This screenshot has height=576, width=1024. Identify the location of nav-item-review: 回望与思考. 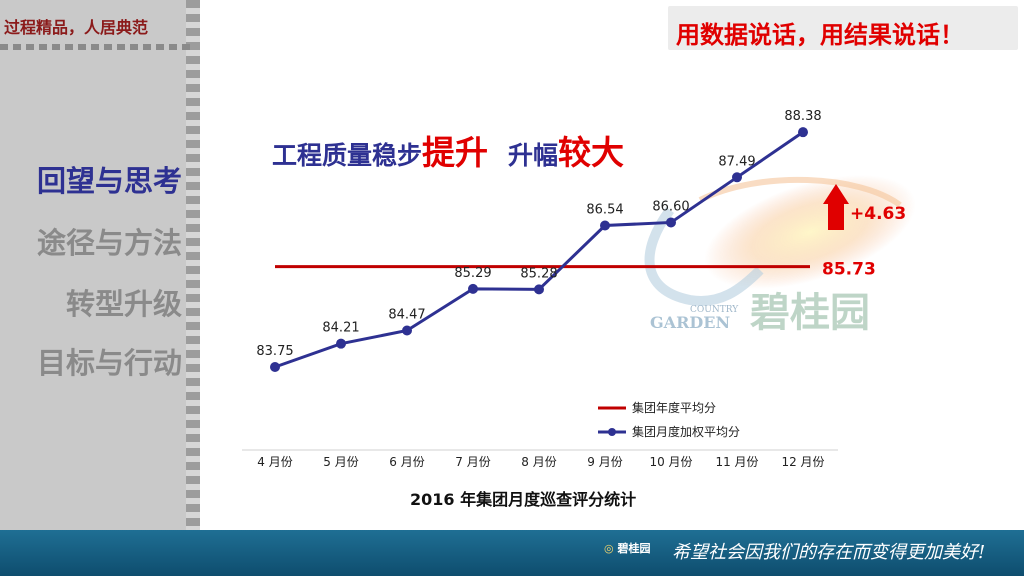
(109, 181).